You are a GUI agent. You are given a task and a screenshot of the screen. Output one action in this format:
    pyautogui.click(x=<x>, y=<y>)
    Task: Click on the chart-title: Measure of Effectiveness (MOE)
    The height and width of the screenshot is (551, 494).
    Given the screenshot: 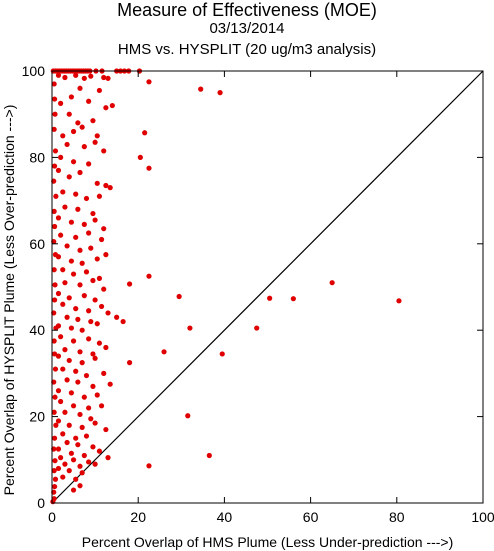 What is the action you would take?
    pyautogui.click(x=247, y=10)
    